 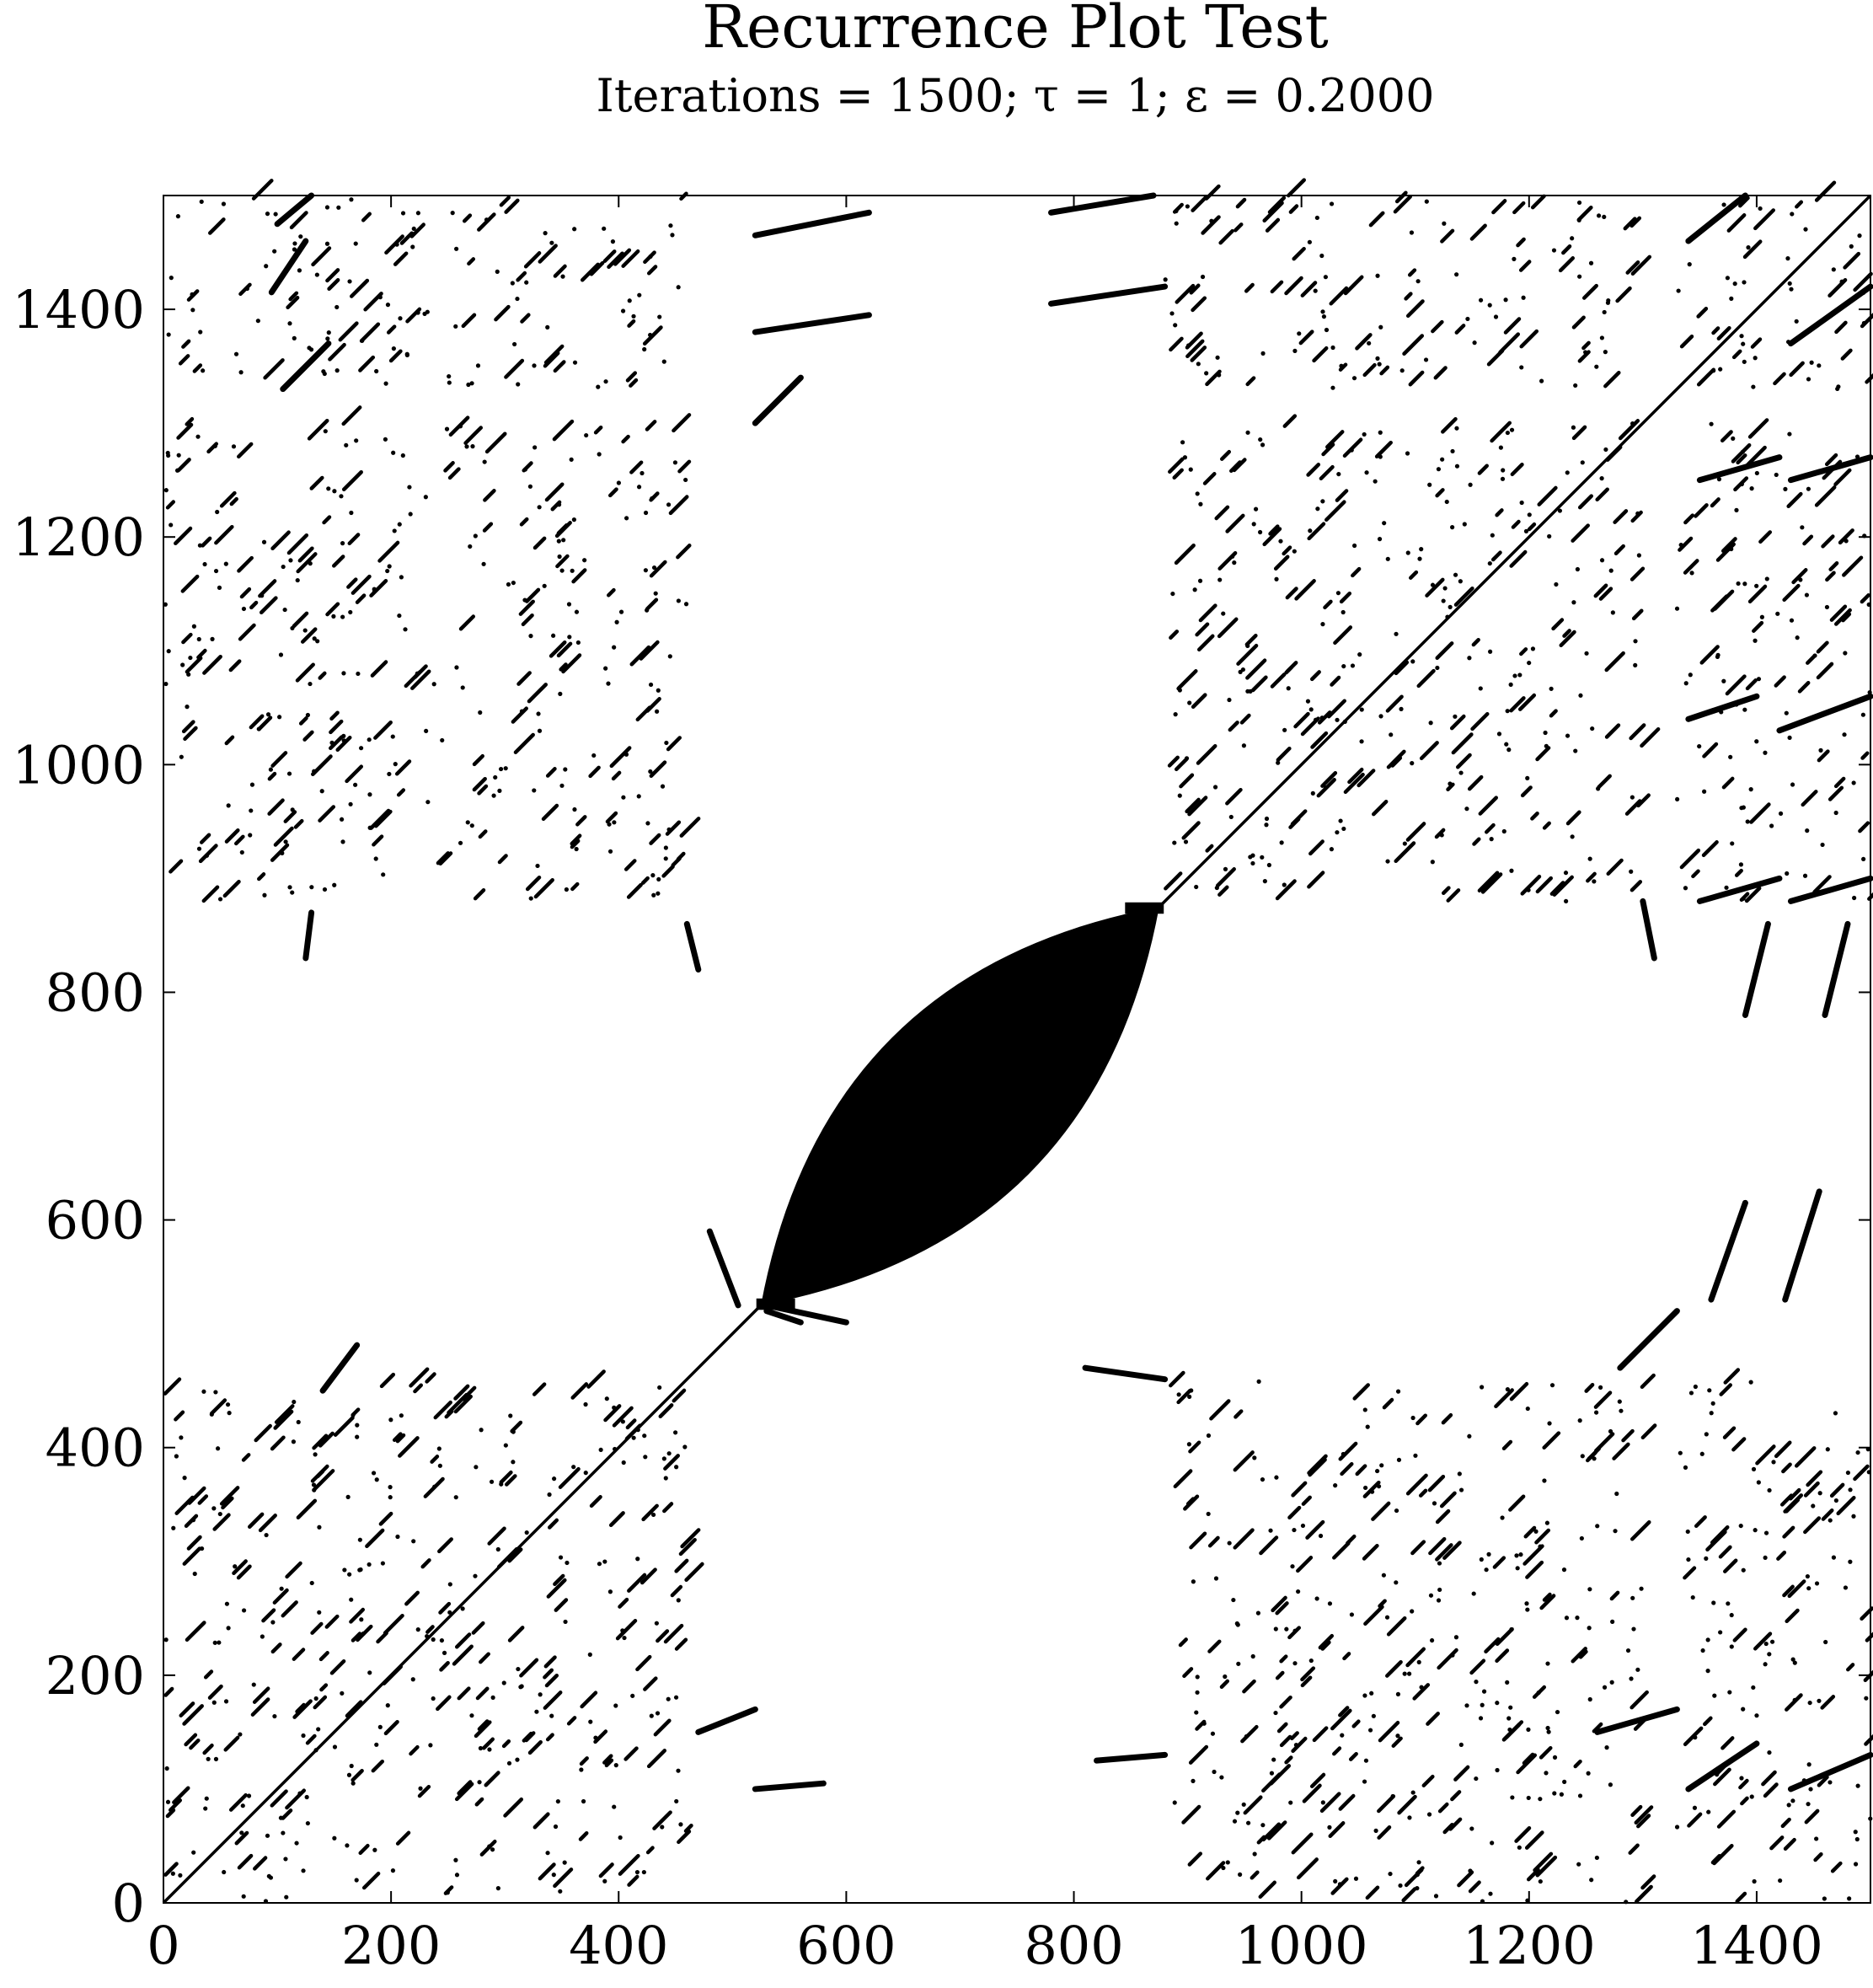 I want to click on dense-core-band, so click(x=960, y=1106).